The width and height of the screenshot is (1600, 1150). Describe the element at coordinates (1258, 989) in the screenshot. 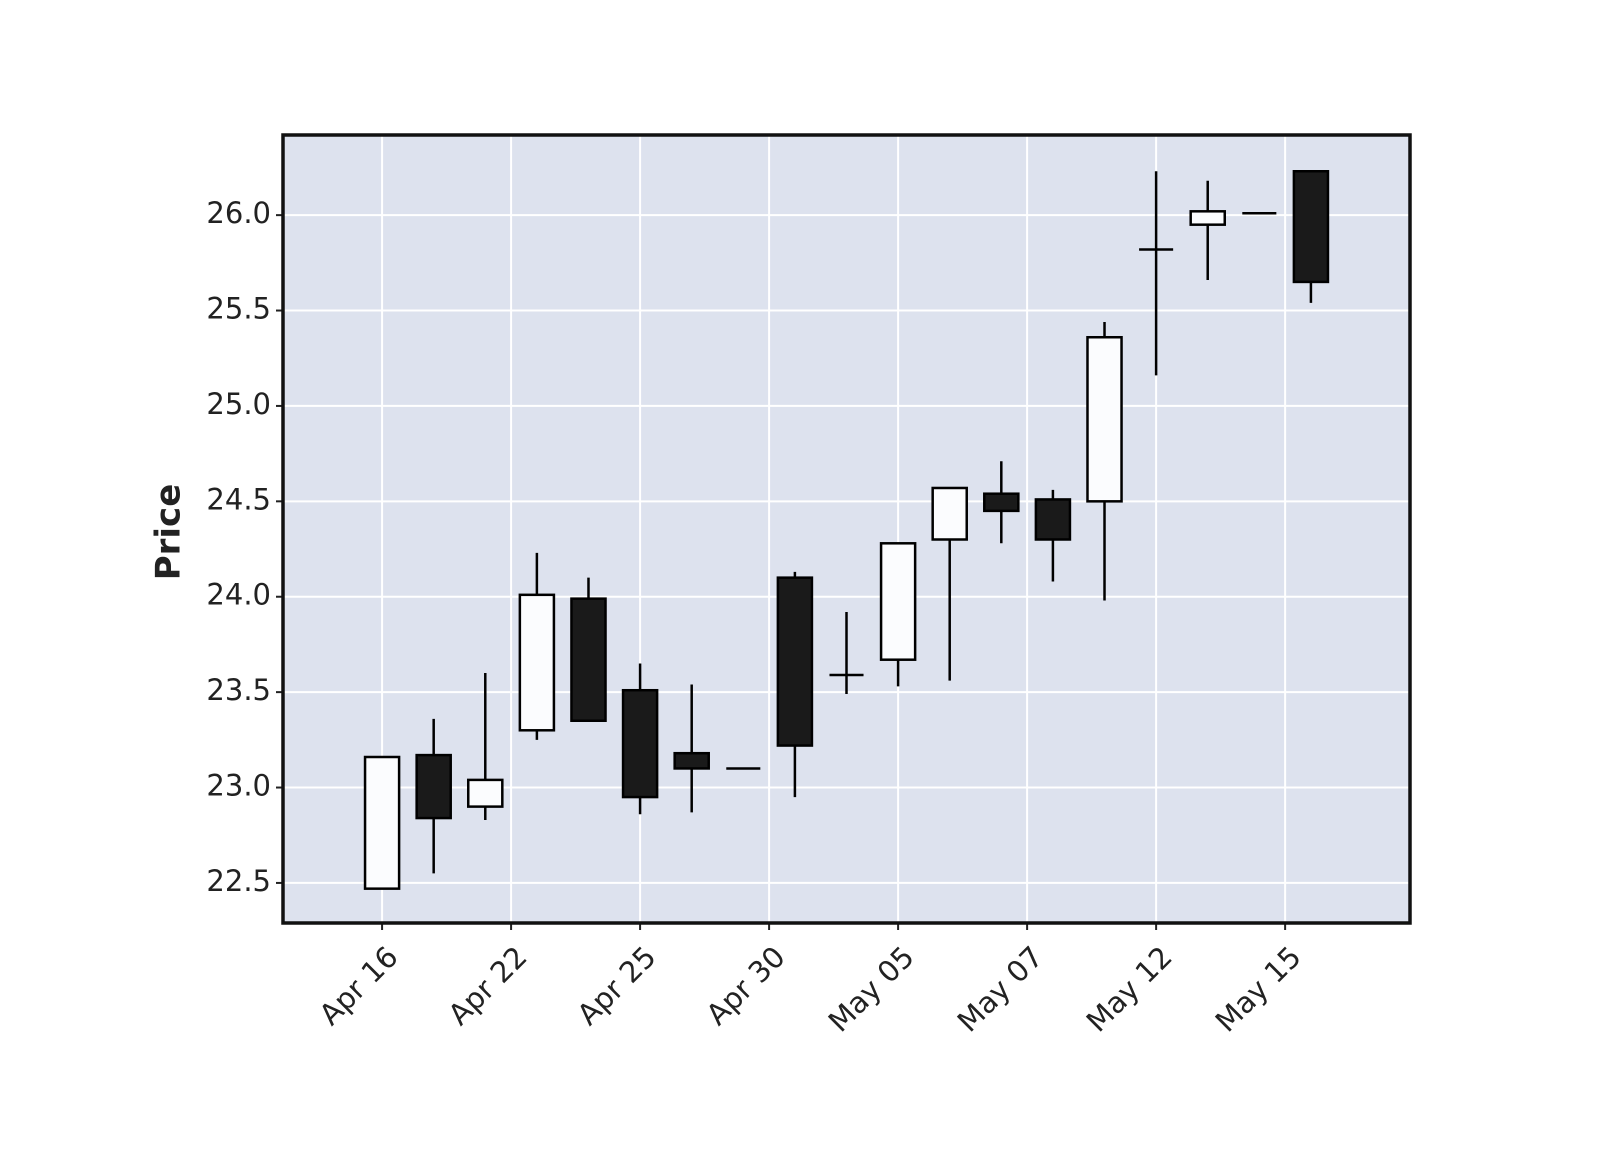

I see `x-tick-label: May 15` at that location.